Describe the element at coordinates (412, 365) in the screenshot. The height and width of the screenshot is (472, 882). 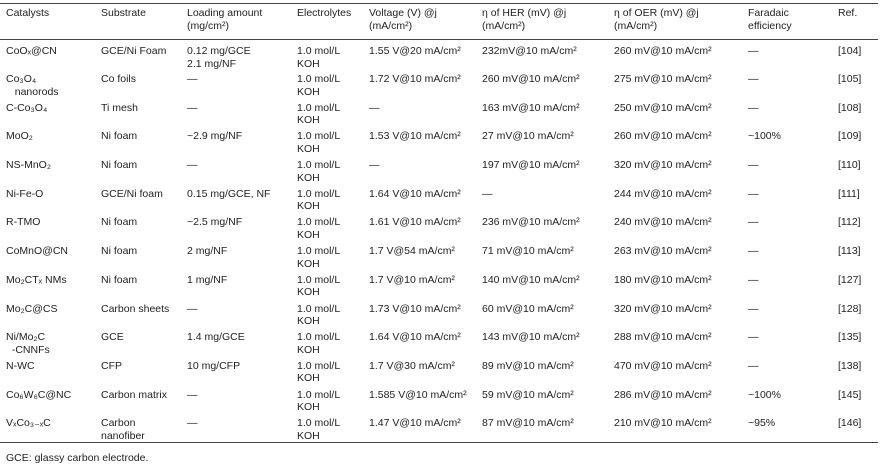
I see `table-cell: 1.7 V@30 mA/cm²` at that location.